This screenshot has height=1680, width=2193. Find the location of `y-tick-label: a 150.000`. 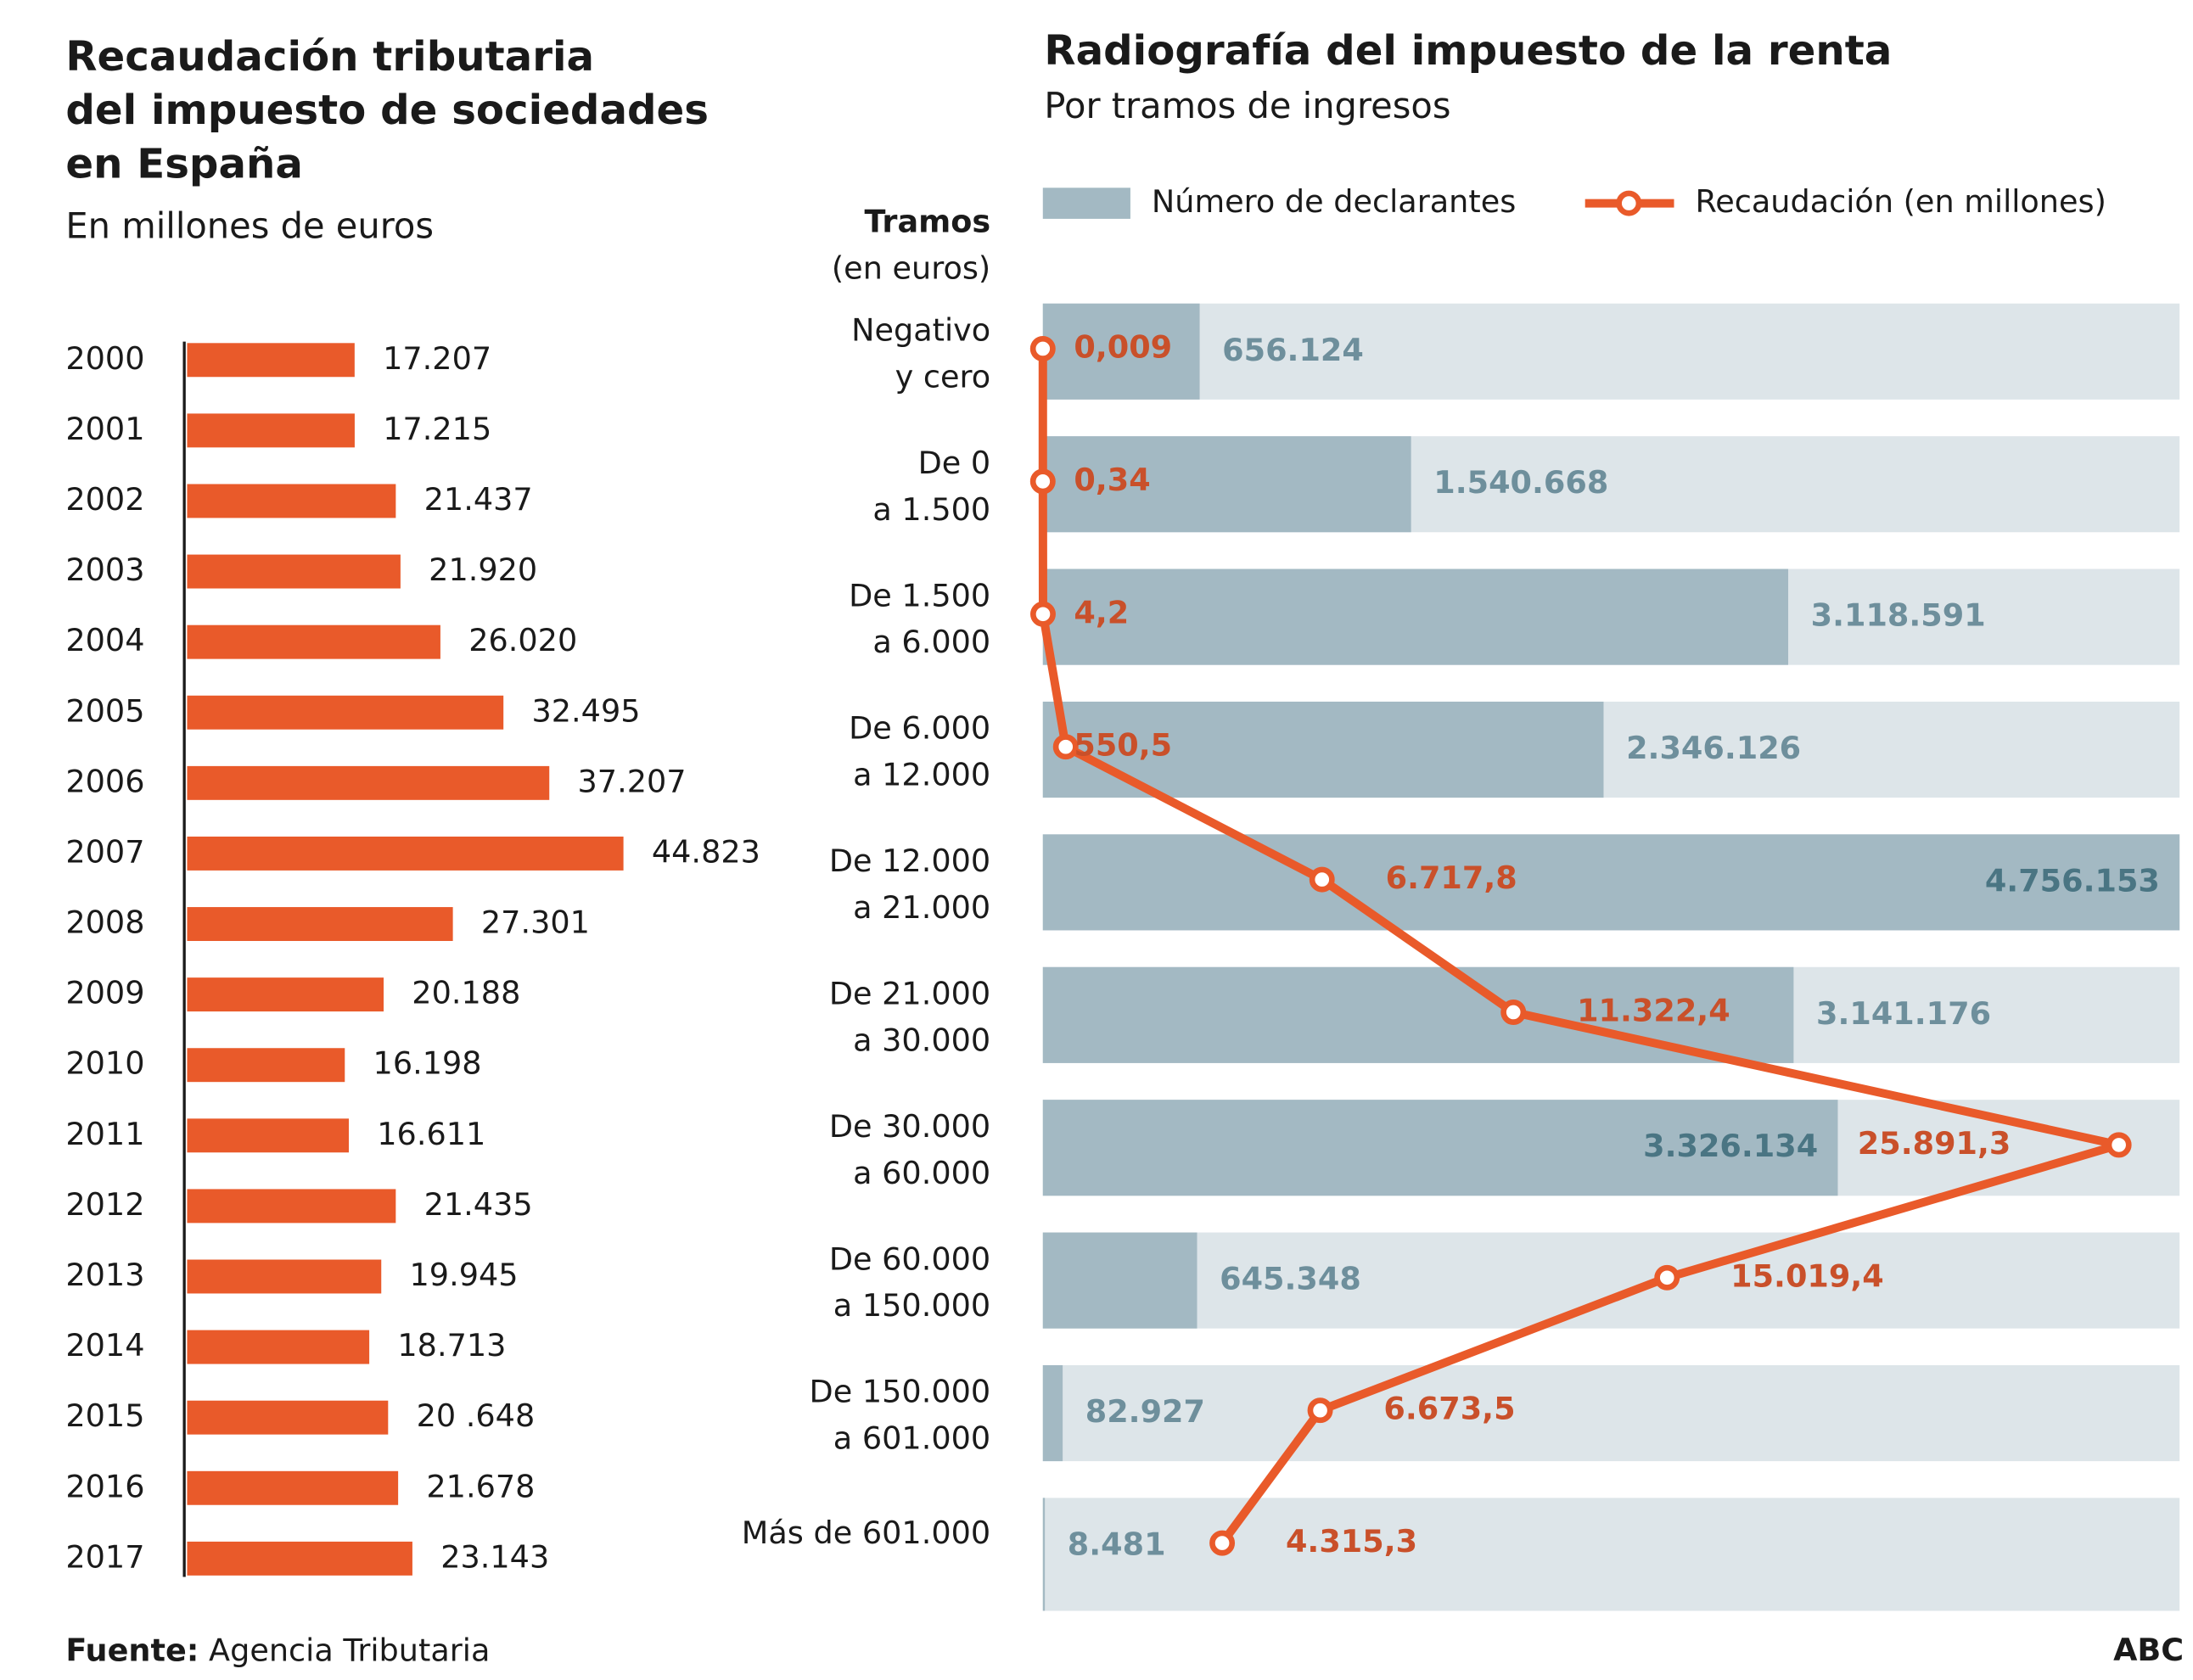

y-tick-label: a 150.000 is located at coordinates (911, 1305).